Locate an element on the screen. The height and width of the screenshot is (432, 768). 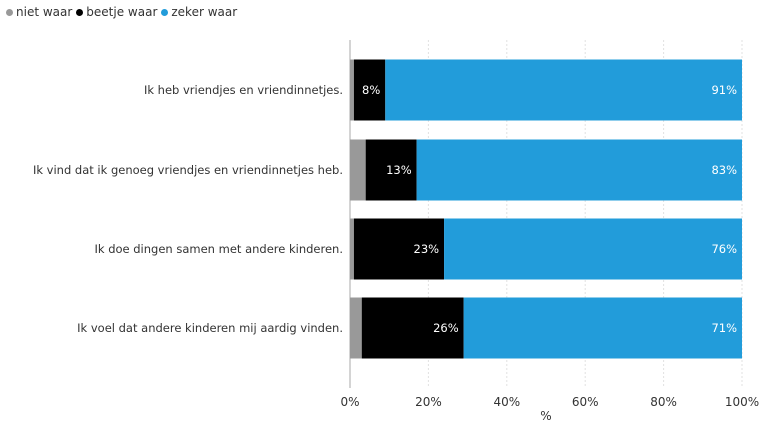
legend: niet waar beetje waar zeker waar is located at coordinates (123, 12).